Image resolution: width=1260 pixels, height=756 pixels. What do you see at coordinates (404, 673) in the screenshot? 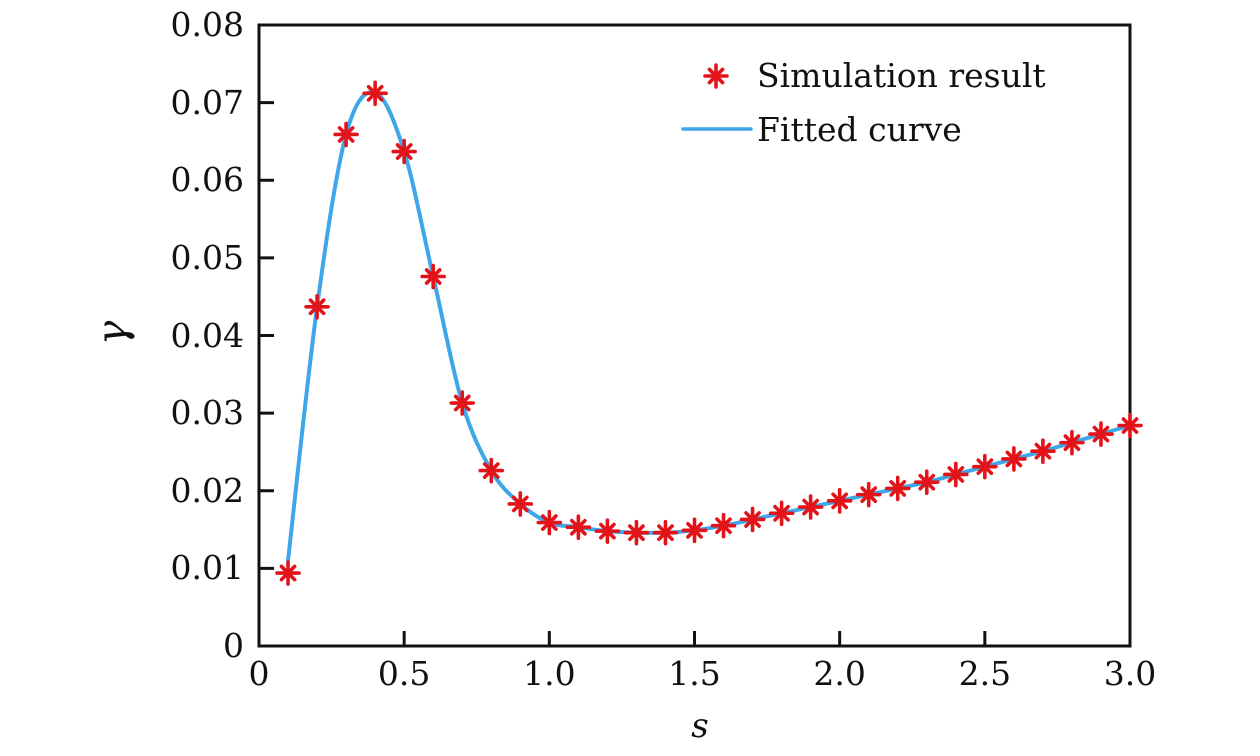
I see `x-tick-label: 0.5` at bounding box center [404, 673].